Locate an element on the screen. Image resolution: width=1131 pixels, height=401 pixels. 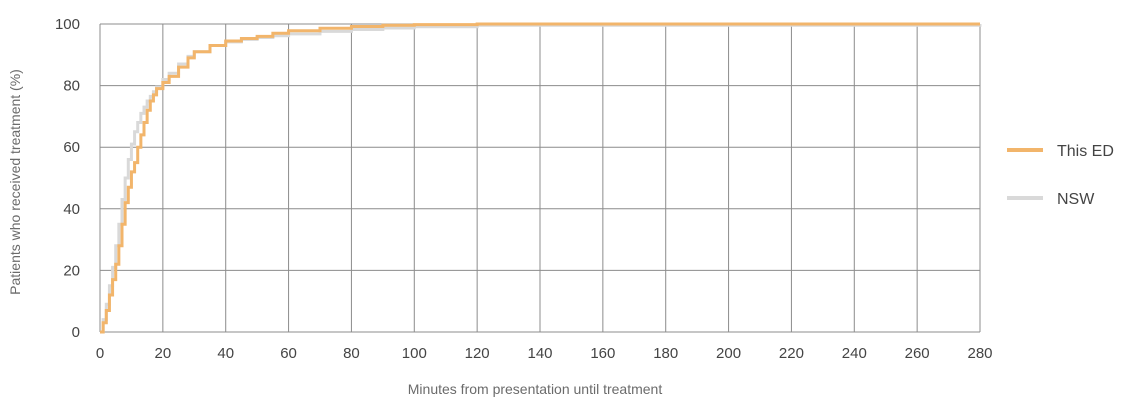
y-axis-title: Patients who received treatment (%) is located at coordinates (15, 182).